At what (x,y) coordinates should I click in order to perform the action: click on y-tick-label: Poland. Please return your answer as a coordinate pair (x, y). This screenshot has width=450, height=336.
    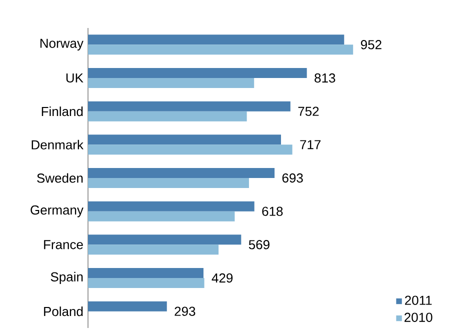
    Looking at the image, I should click on (63, 311).